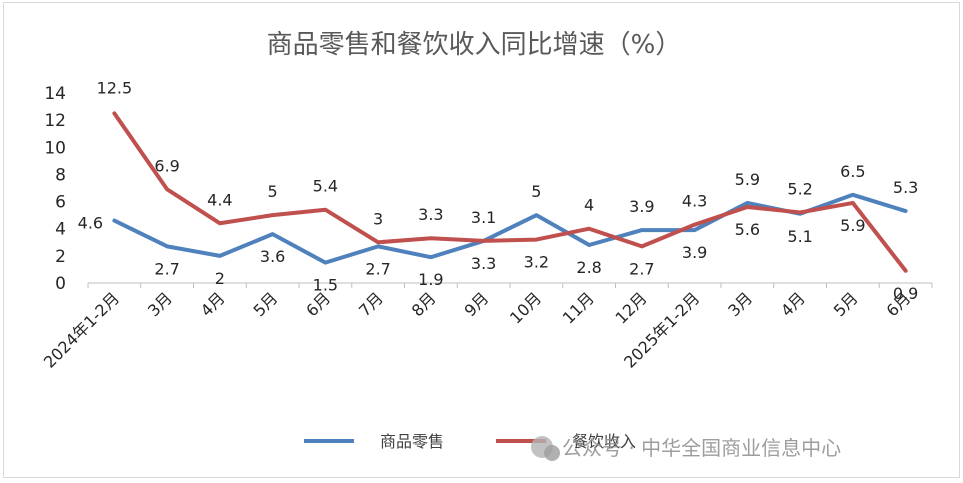  Describe the element at coordinates (536, 262) in the screenshot. I see `data-label-catering: 3.2` at that location.